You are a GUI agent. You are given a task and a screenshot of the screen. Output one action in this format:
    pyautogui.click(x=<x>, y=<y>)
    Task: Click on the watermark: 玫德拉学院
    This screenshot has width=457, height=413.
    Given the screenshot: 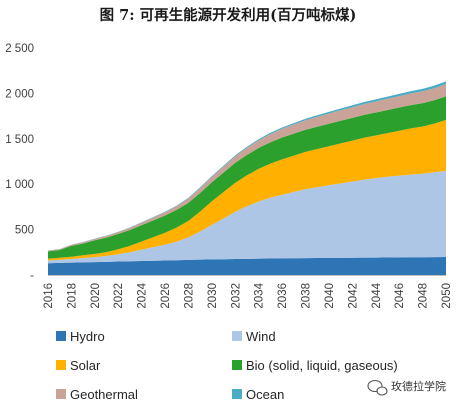 What is the action you would take?
    pyautogui.click(x=406, y=387)
    